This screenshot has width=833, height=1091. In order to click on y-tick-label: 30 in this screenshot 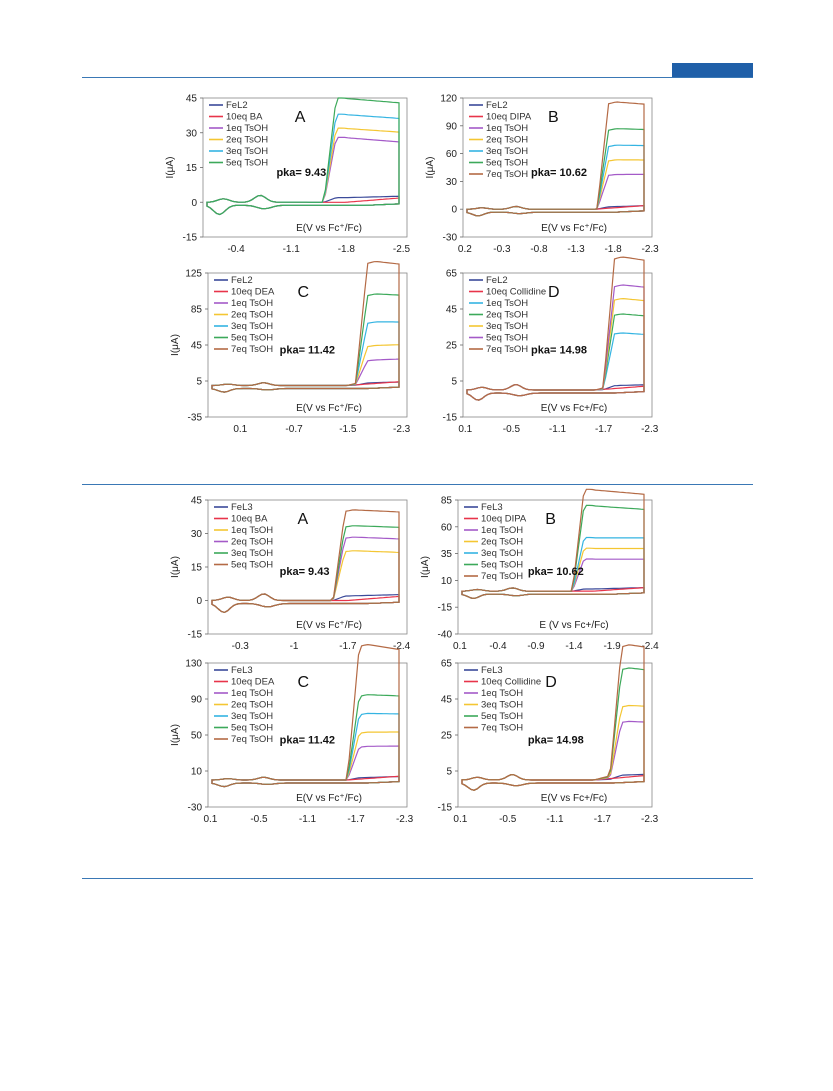, I will do `click(192, 133)`.